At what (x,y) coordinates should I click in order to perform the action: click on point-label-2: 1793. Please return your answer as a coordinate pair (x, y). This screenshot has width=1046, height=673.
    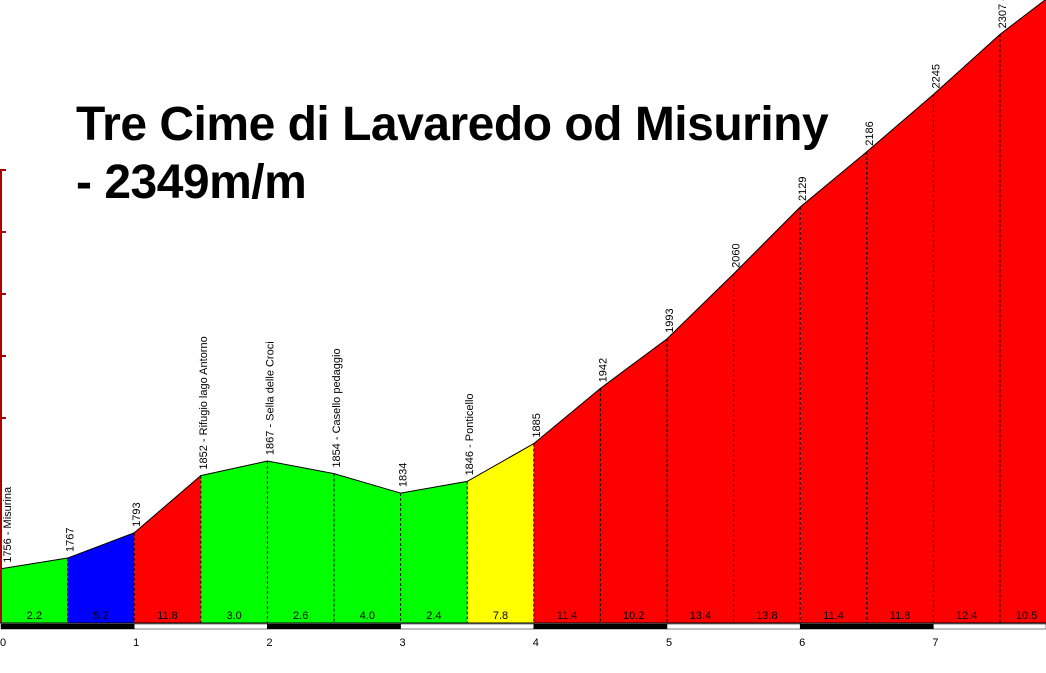
    Looking at the image, I should click on (137, 514).